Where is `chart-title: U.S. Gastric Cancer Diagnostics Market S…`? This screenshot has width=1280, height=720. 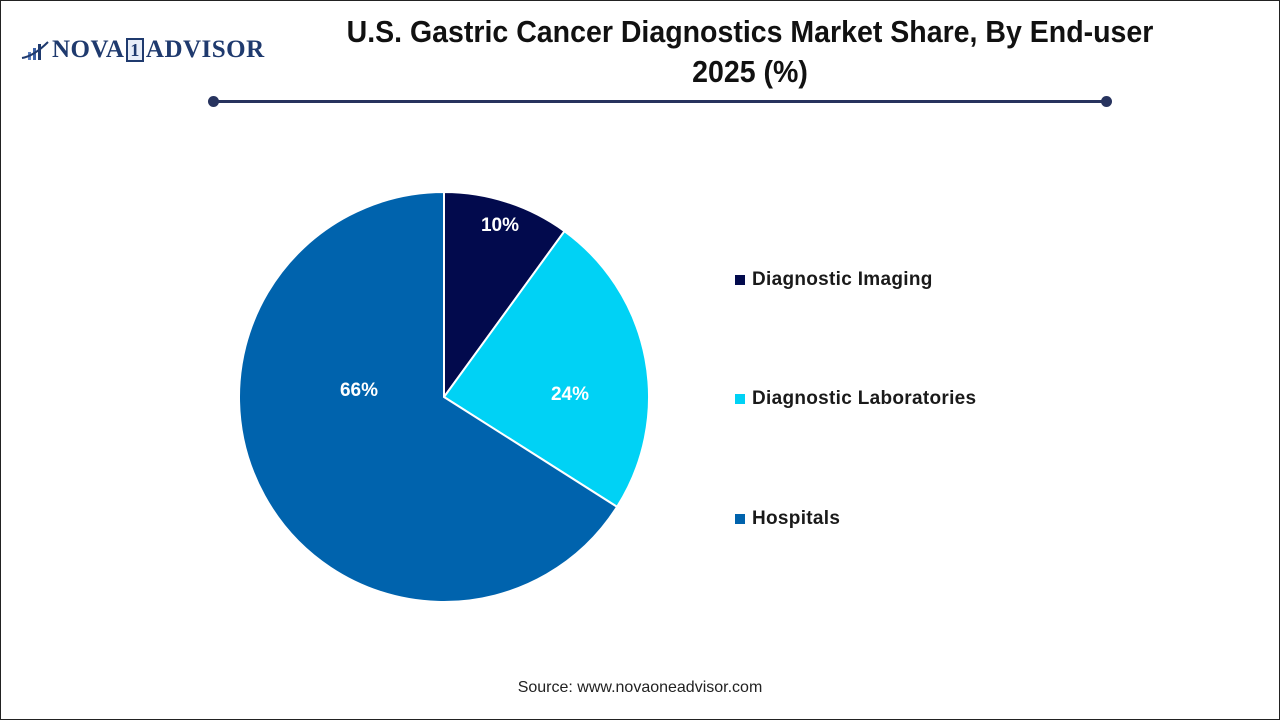
chart-title: U.S. Gastric Cancer Diagnostics Market S… is located at coordinates (750, 52).